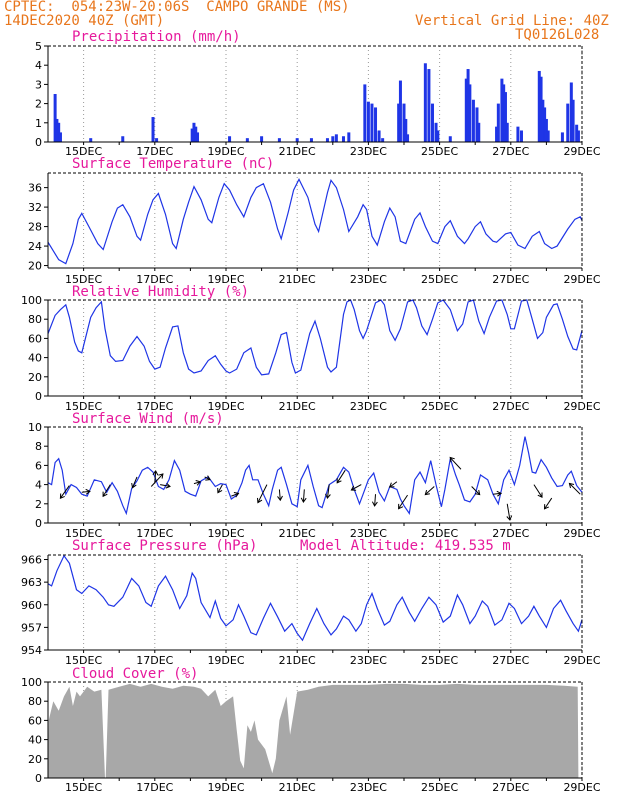 The height and width of the screenshot is (800, 618). Describe the element at coordinates (156, 37) in the screenshot. I see `precip-title: Precipitation (mm/h)` at that location.